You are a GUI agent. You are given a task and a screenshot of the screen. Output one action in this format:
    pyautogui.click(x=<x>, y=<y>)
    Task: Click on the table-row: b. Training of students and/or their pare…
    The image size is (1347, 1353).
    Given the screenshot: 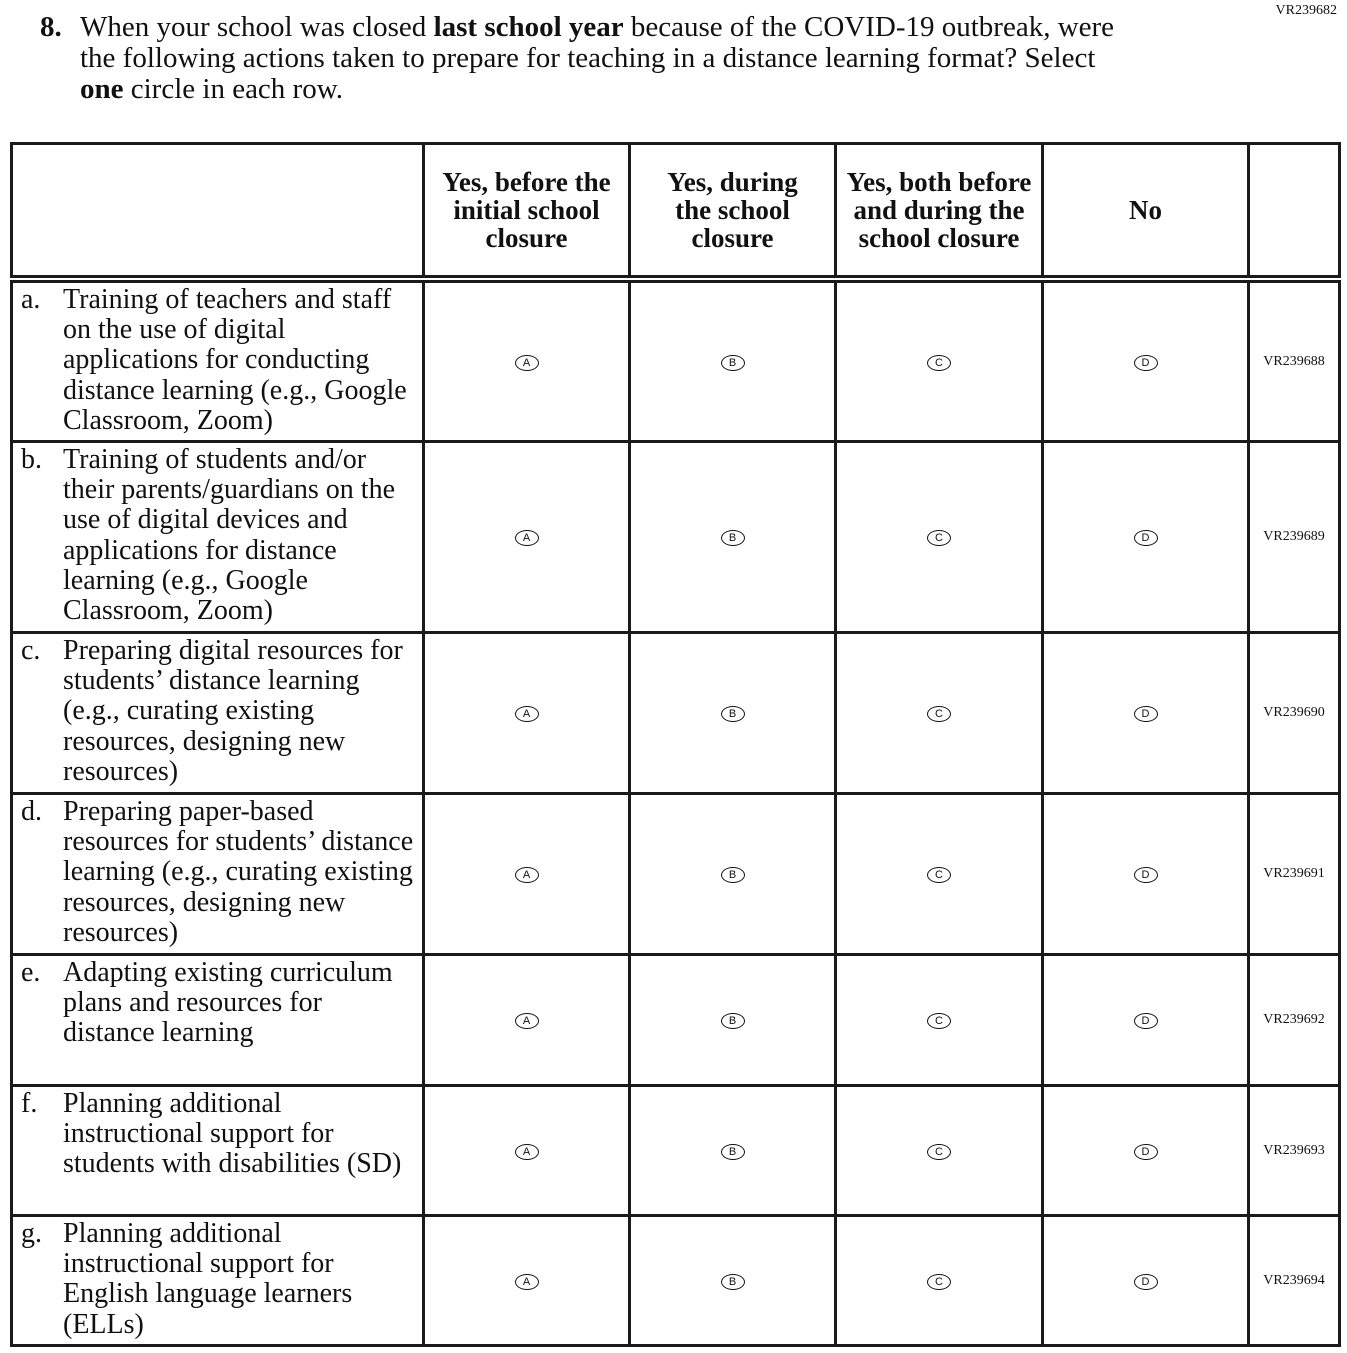 What is the action you would take?
    pyautogui.click(x=675, y=537)
    